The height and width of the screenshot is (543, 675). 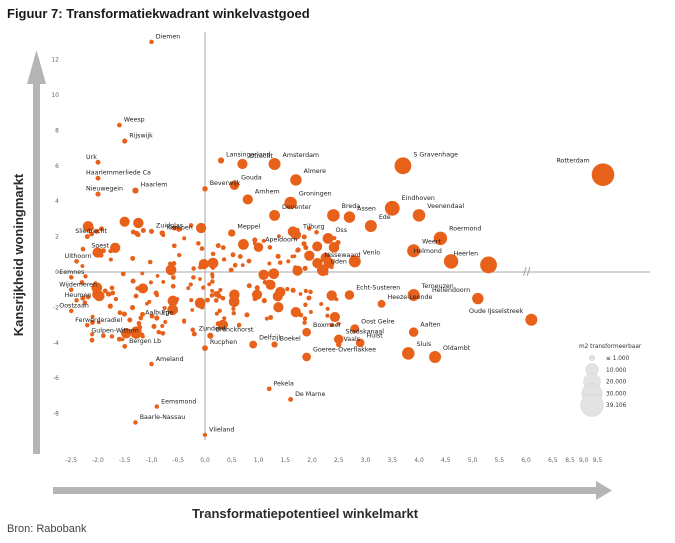 I want to click on point-label: Eindhoven, so click(x=418, y=198).